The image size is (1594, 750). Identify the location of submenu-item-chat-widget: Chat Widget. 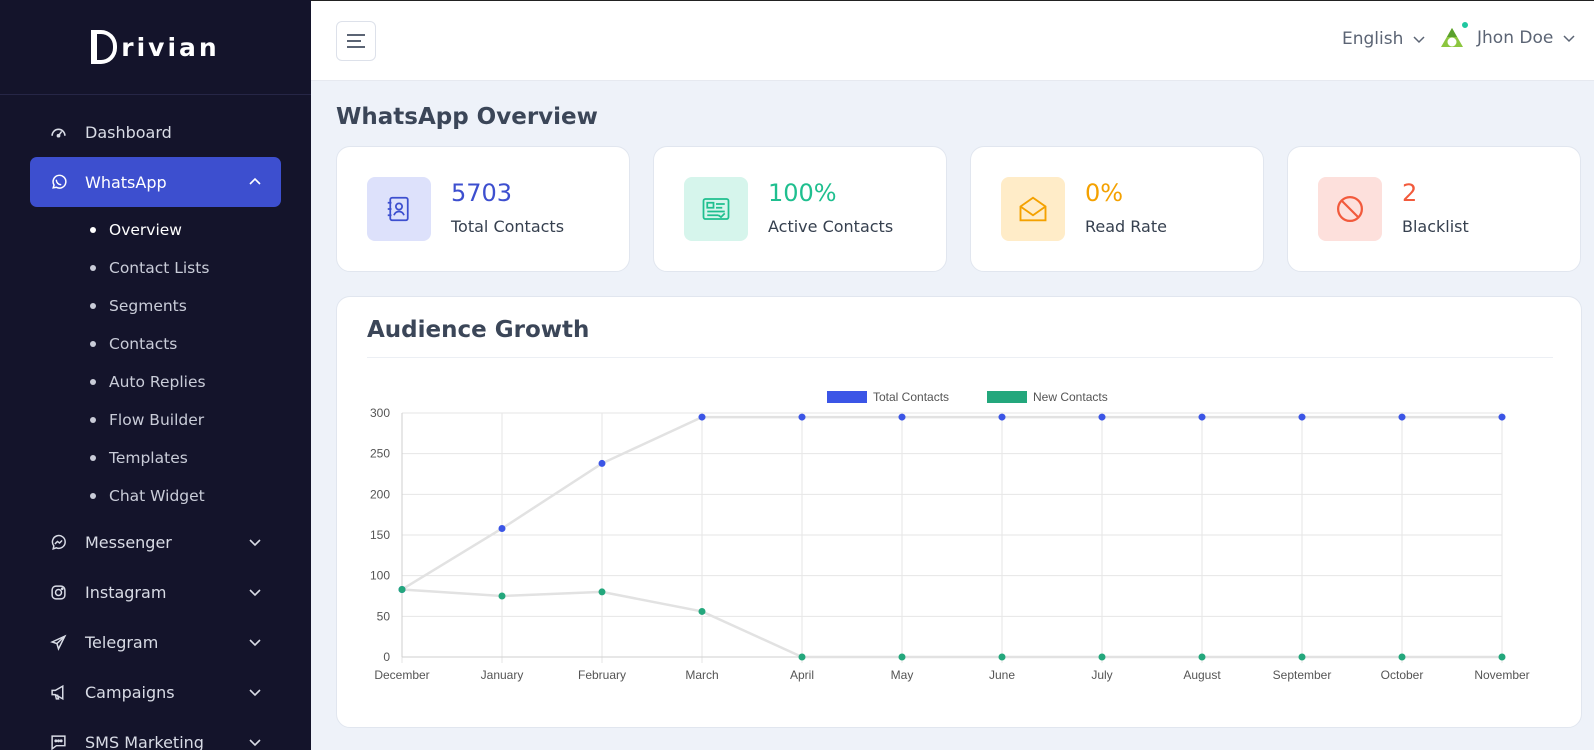
(155, 496).